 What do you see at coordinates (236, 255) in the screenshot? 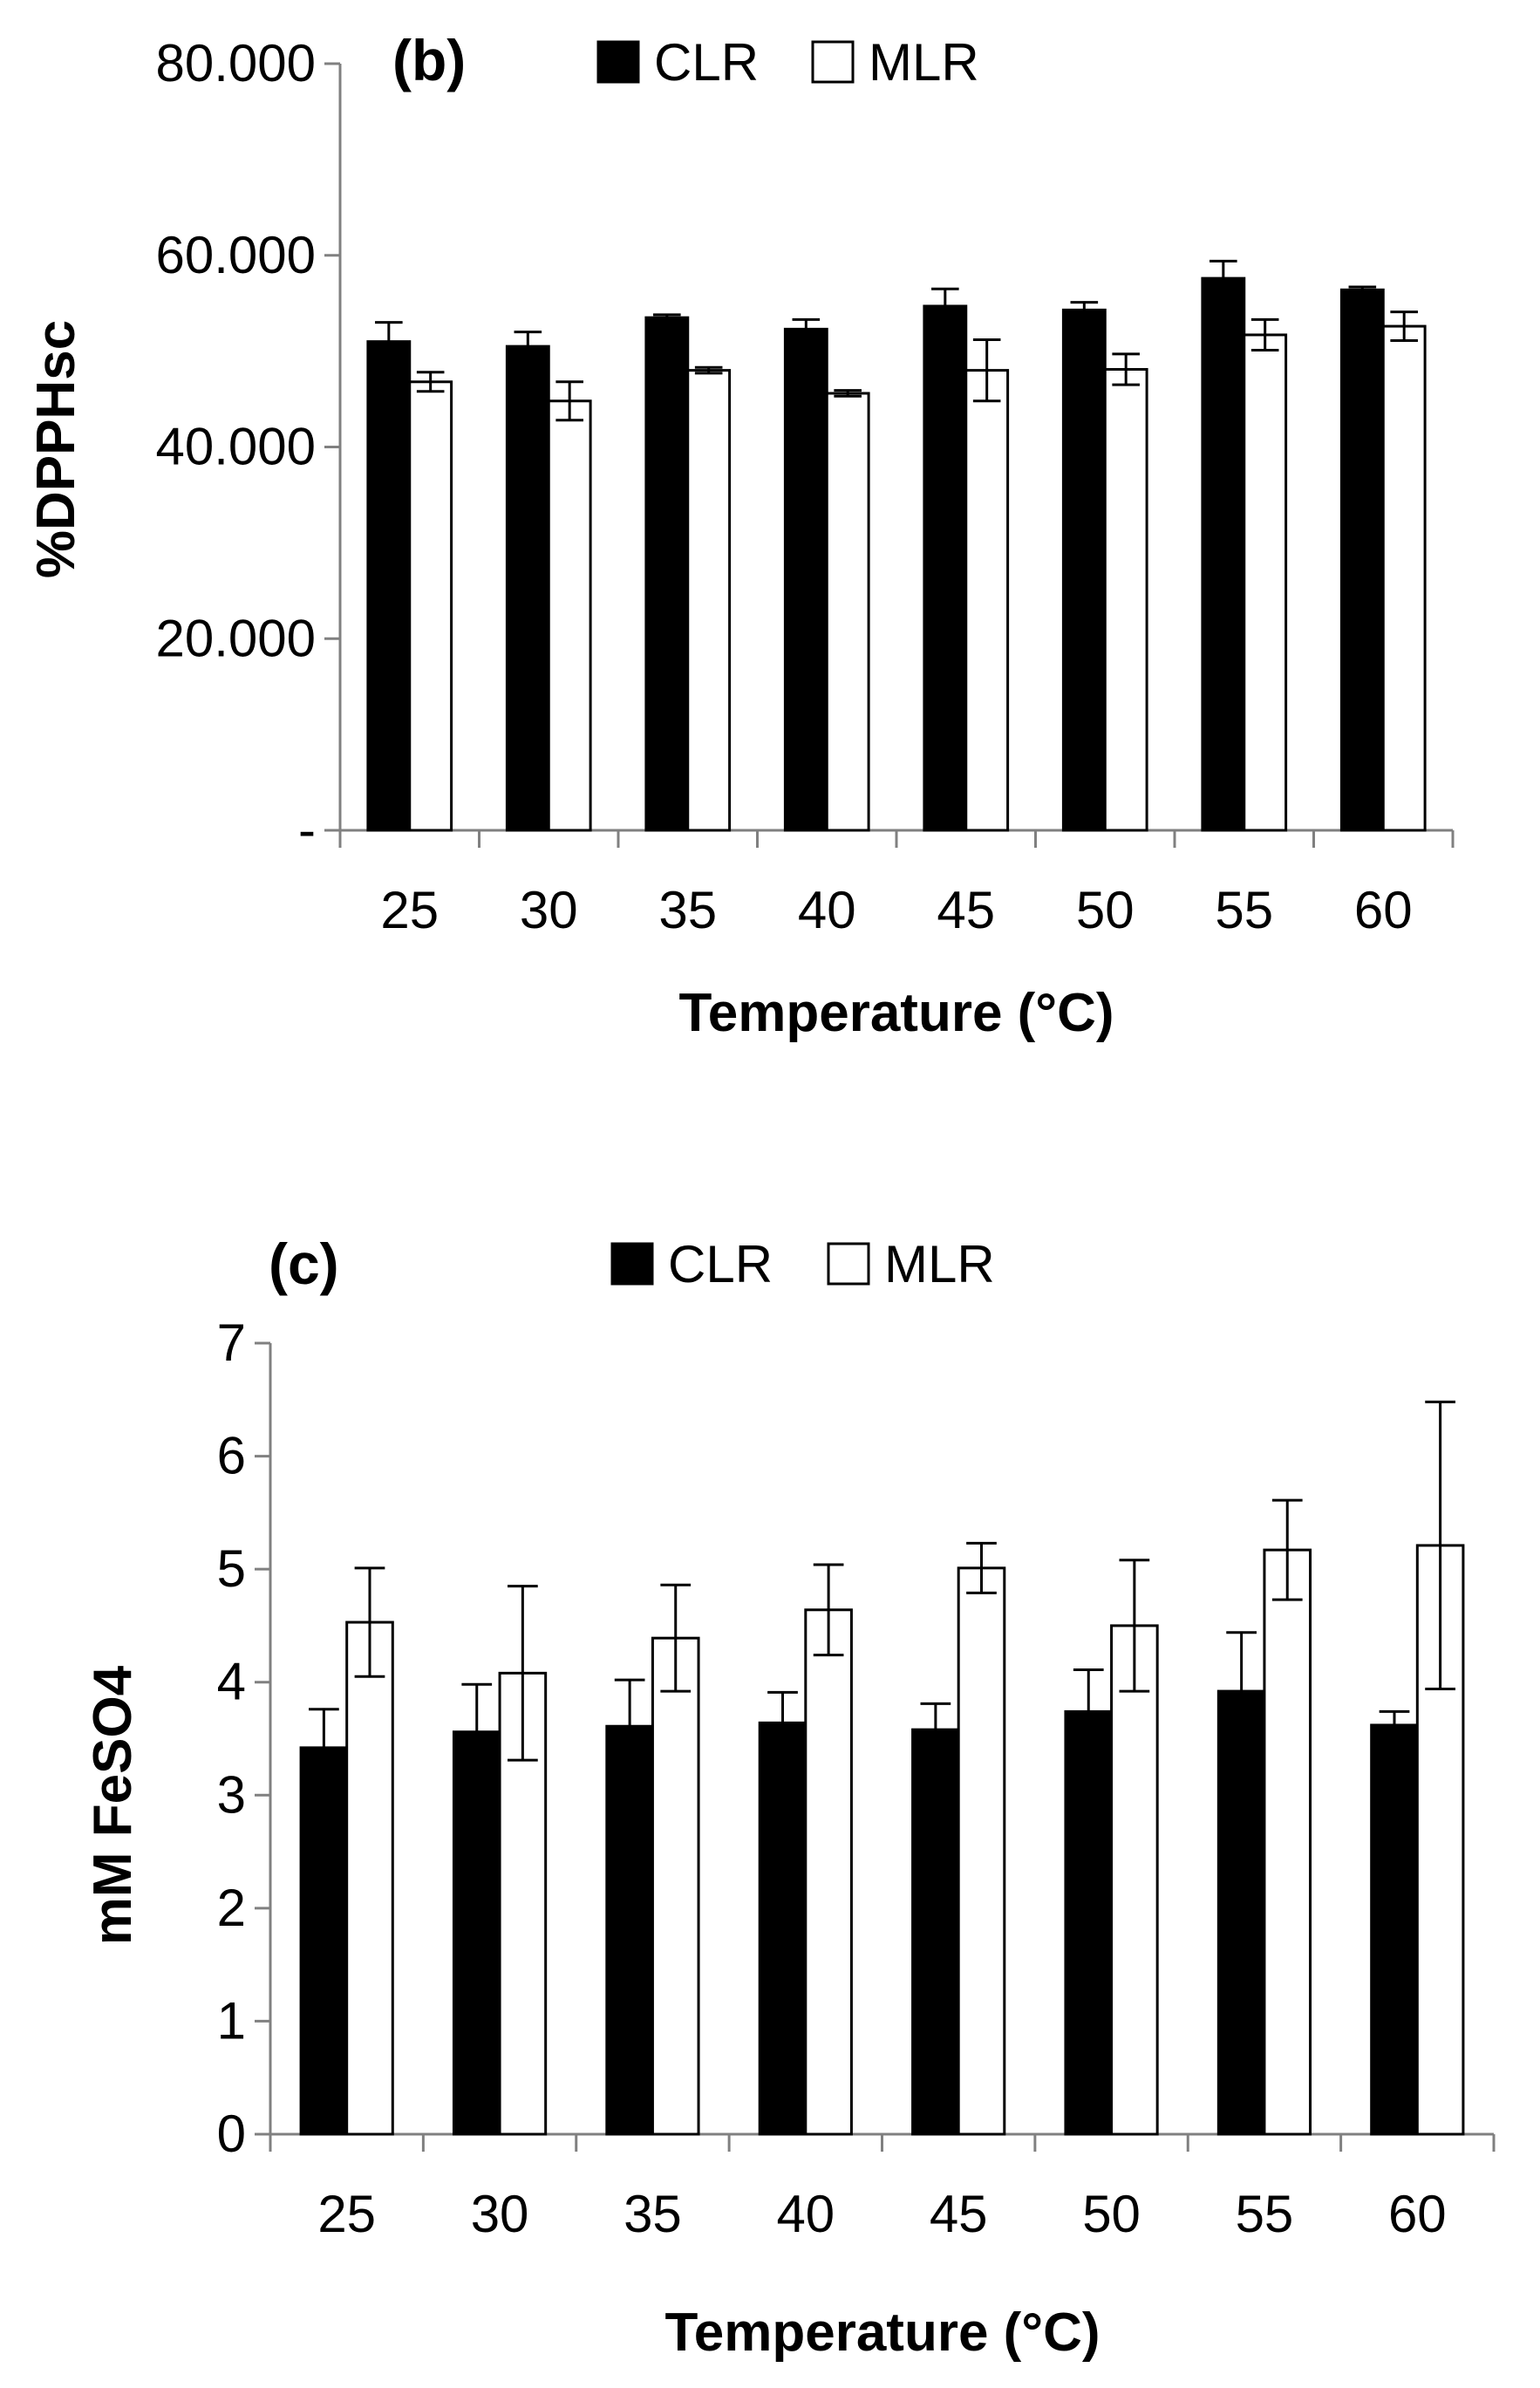
I see `y-tick-label-b-3: 60.000` at bounding box center [236, 255].